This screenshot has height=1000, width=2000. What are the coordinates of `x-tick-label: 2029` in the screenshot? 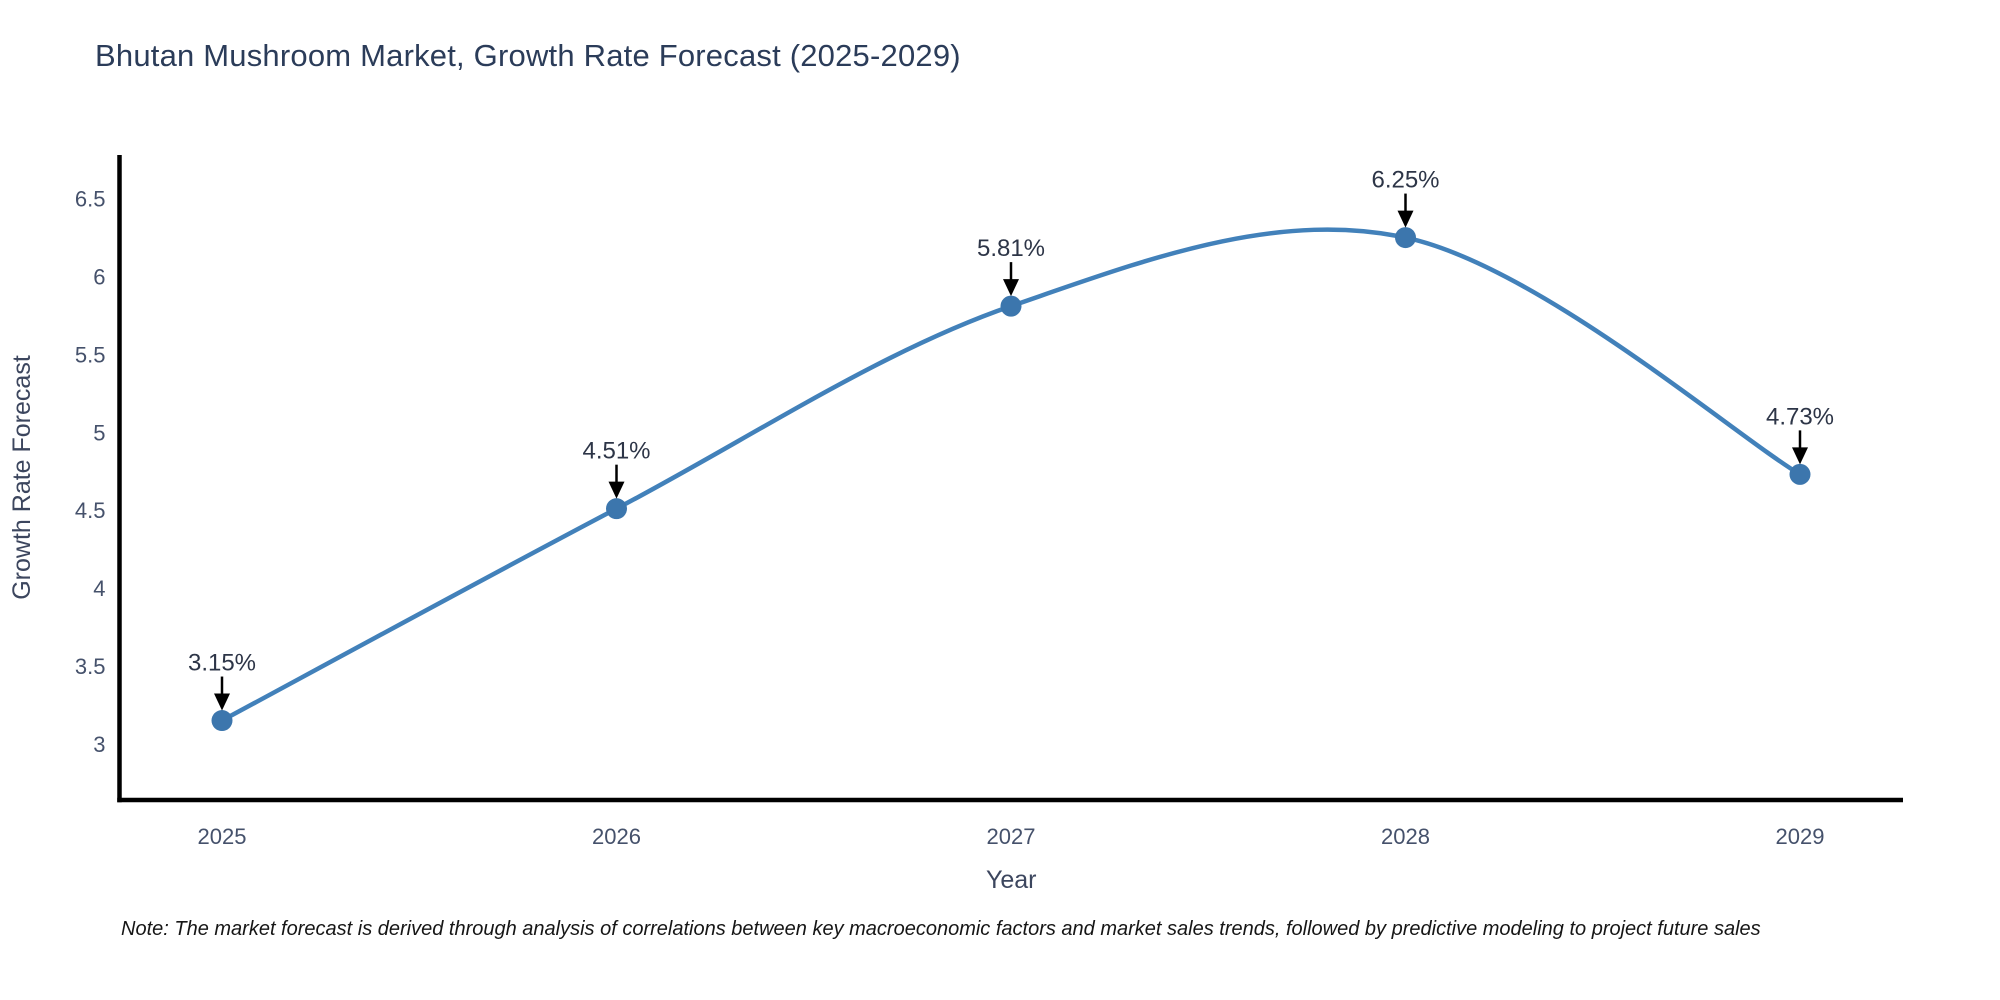 It's located at (1800, 836).